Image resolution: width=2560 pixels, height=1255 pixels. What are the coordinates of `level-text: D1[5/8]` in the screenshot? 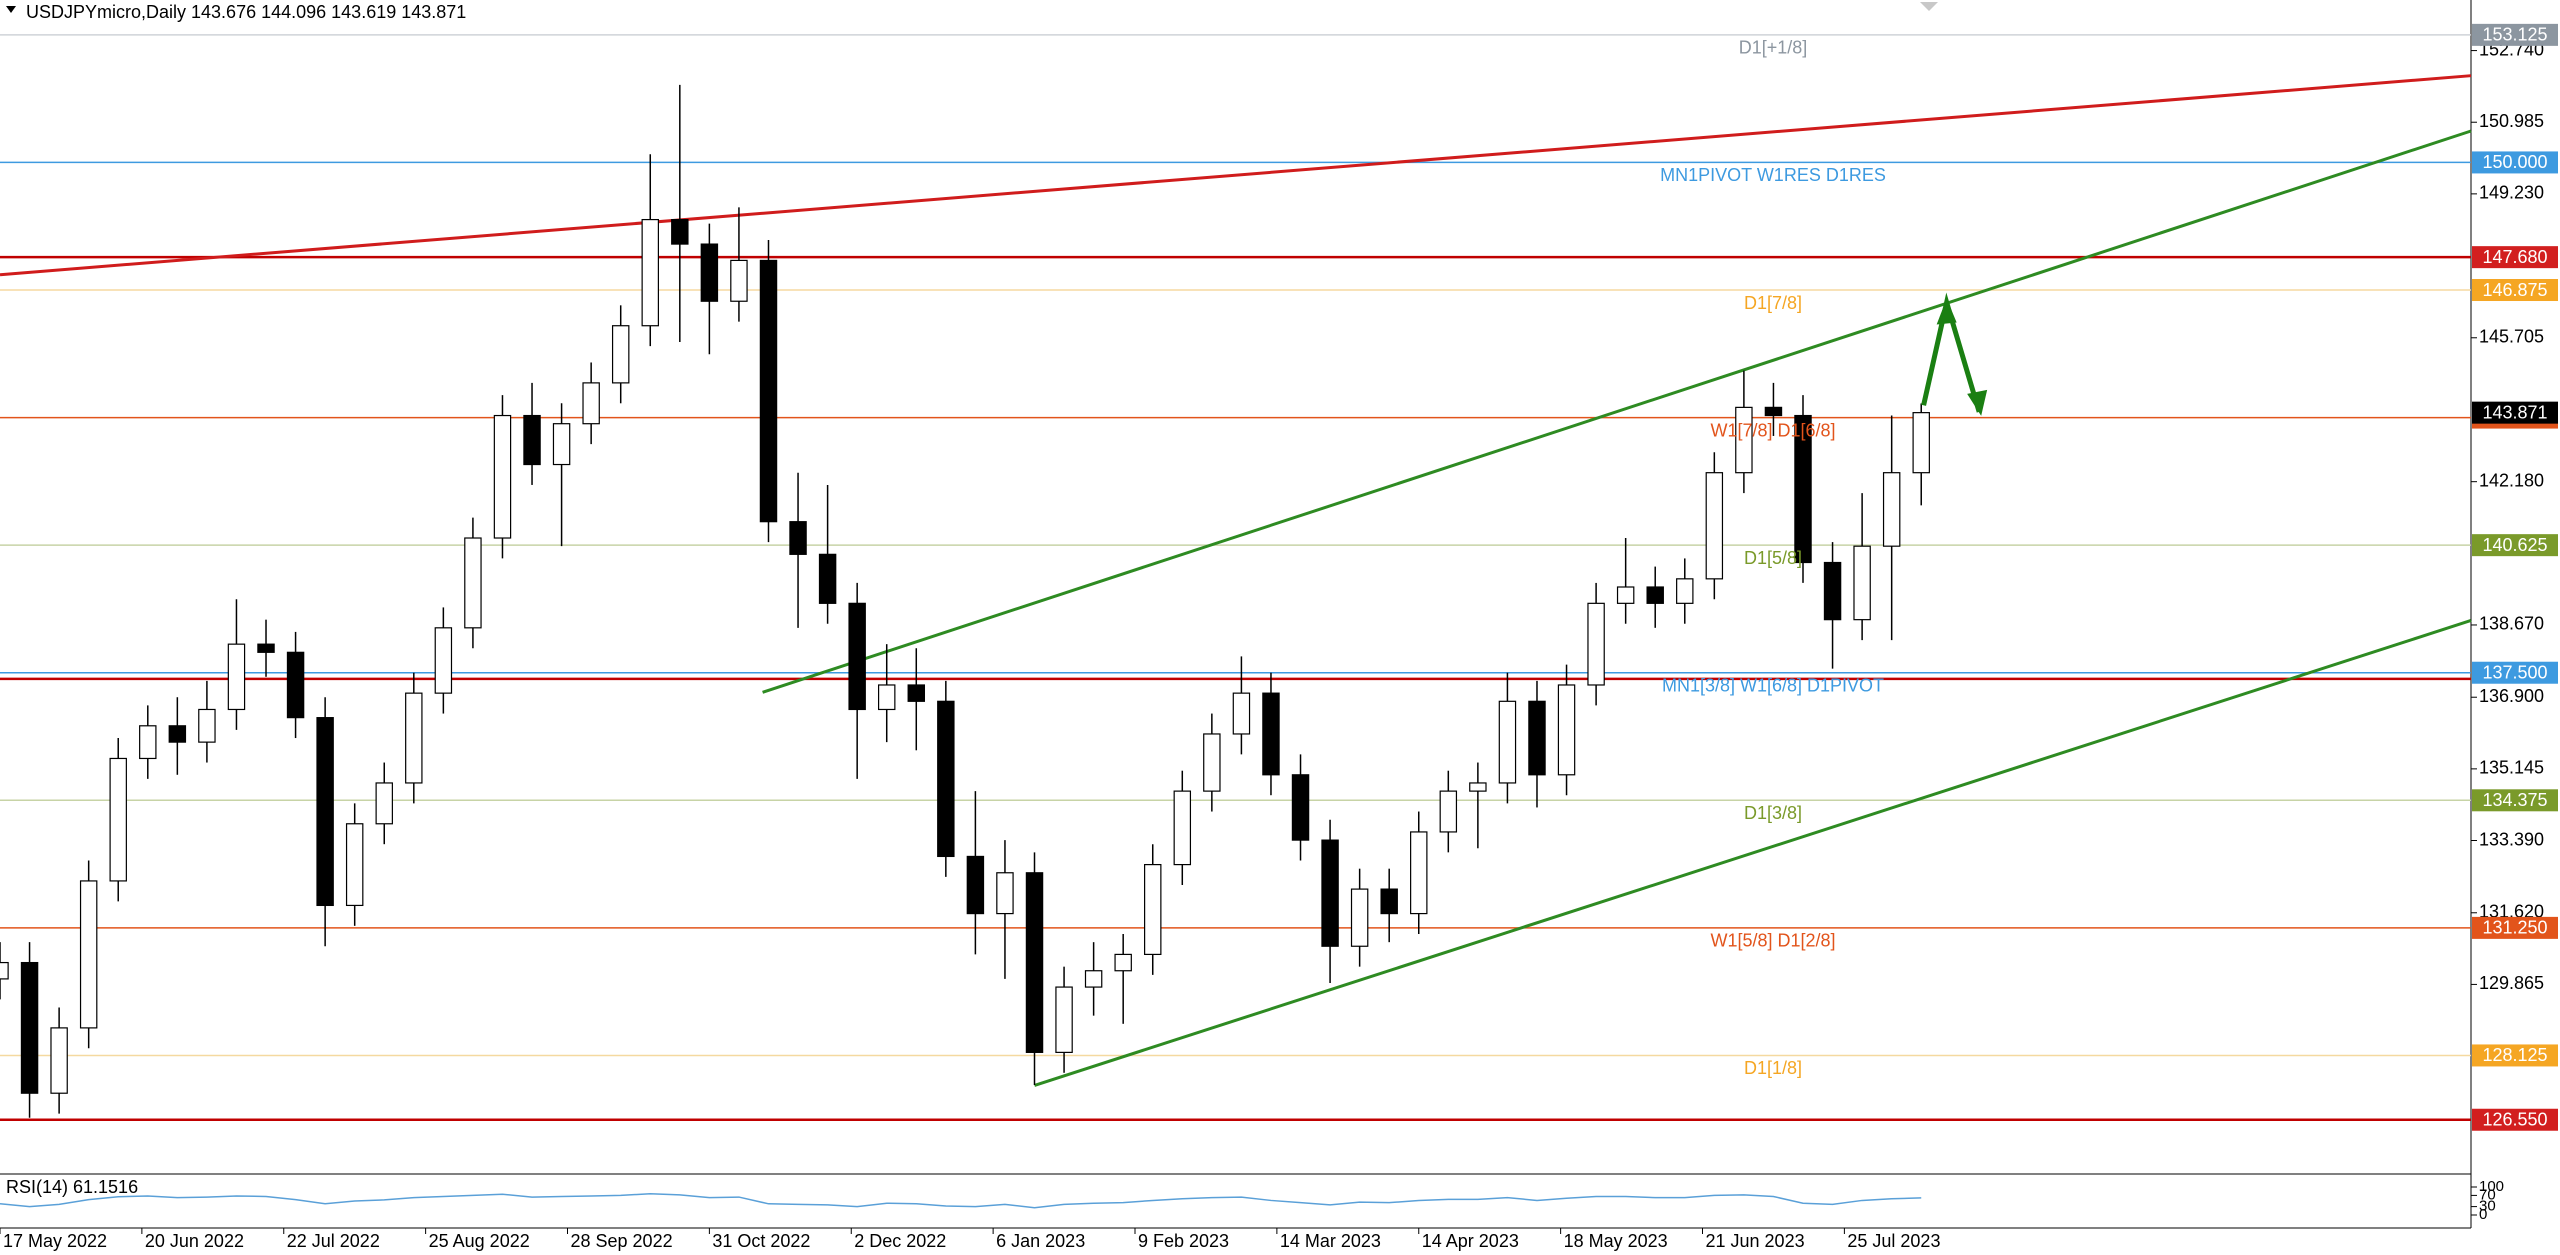 It's located at (1773, 558).